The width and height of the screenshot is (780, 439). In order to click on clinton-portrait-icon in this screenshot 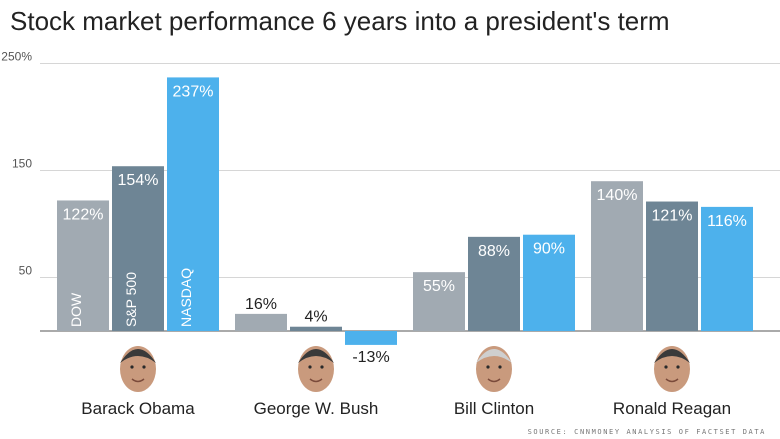, I will do `click(494, 369)`.